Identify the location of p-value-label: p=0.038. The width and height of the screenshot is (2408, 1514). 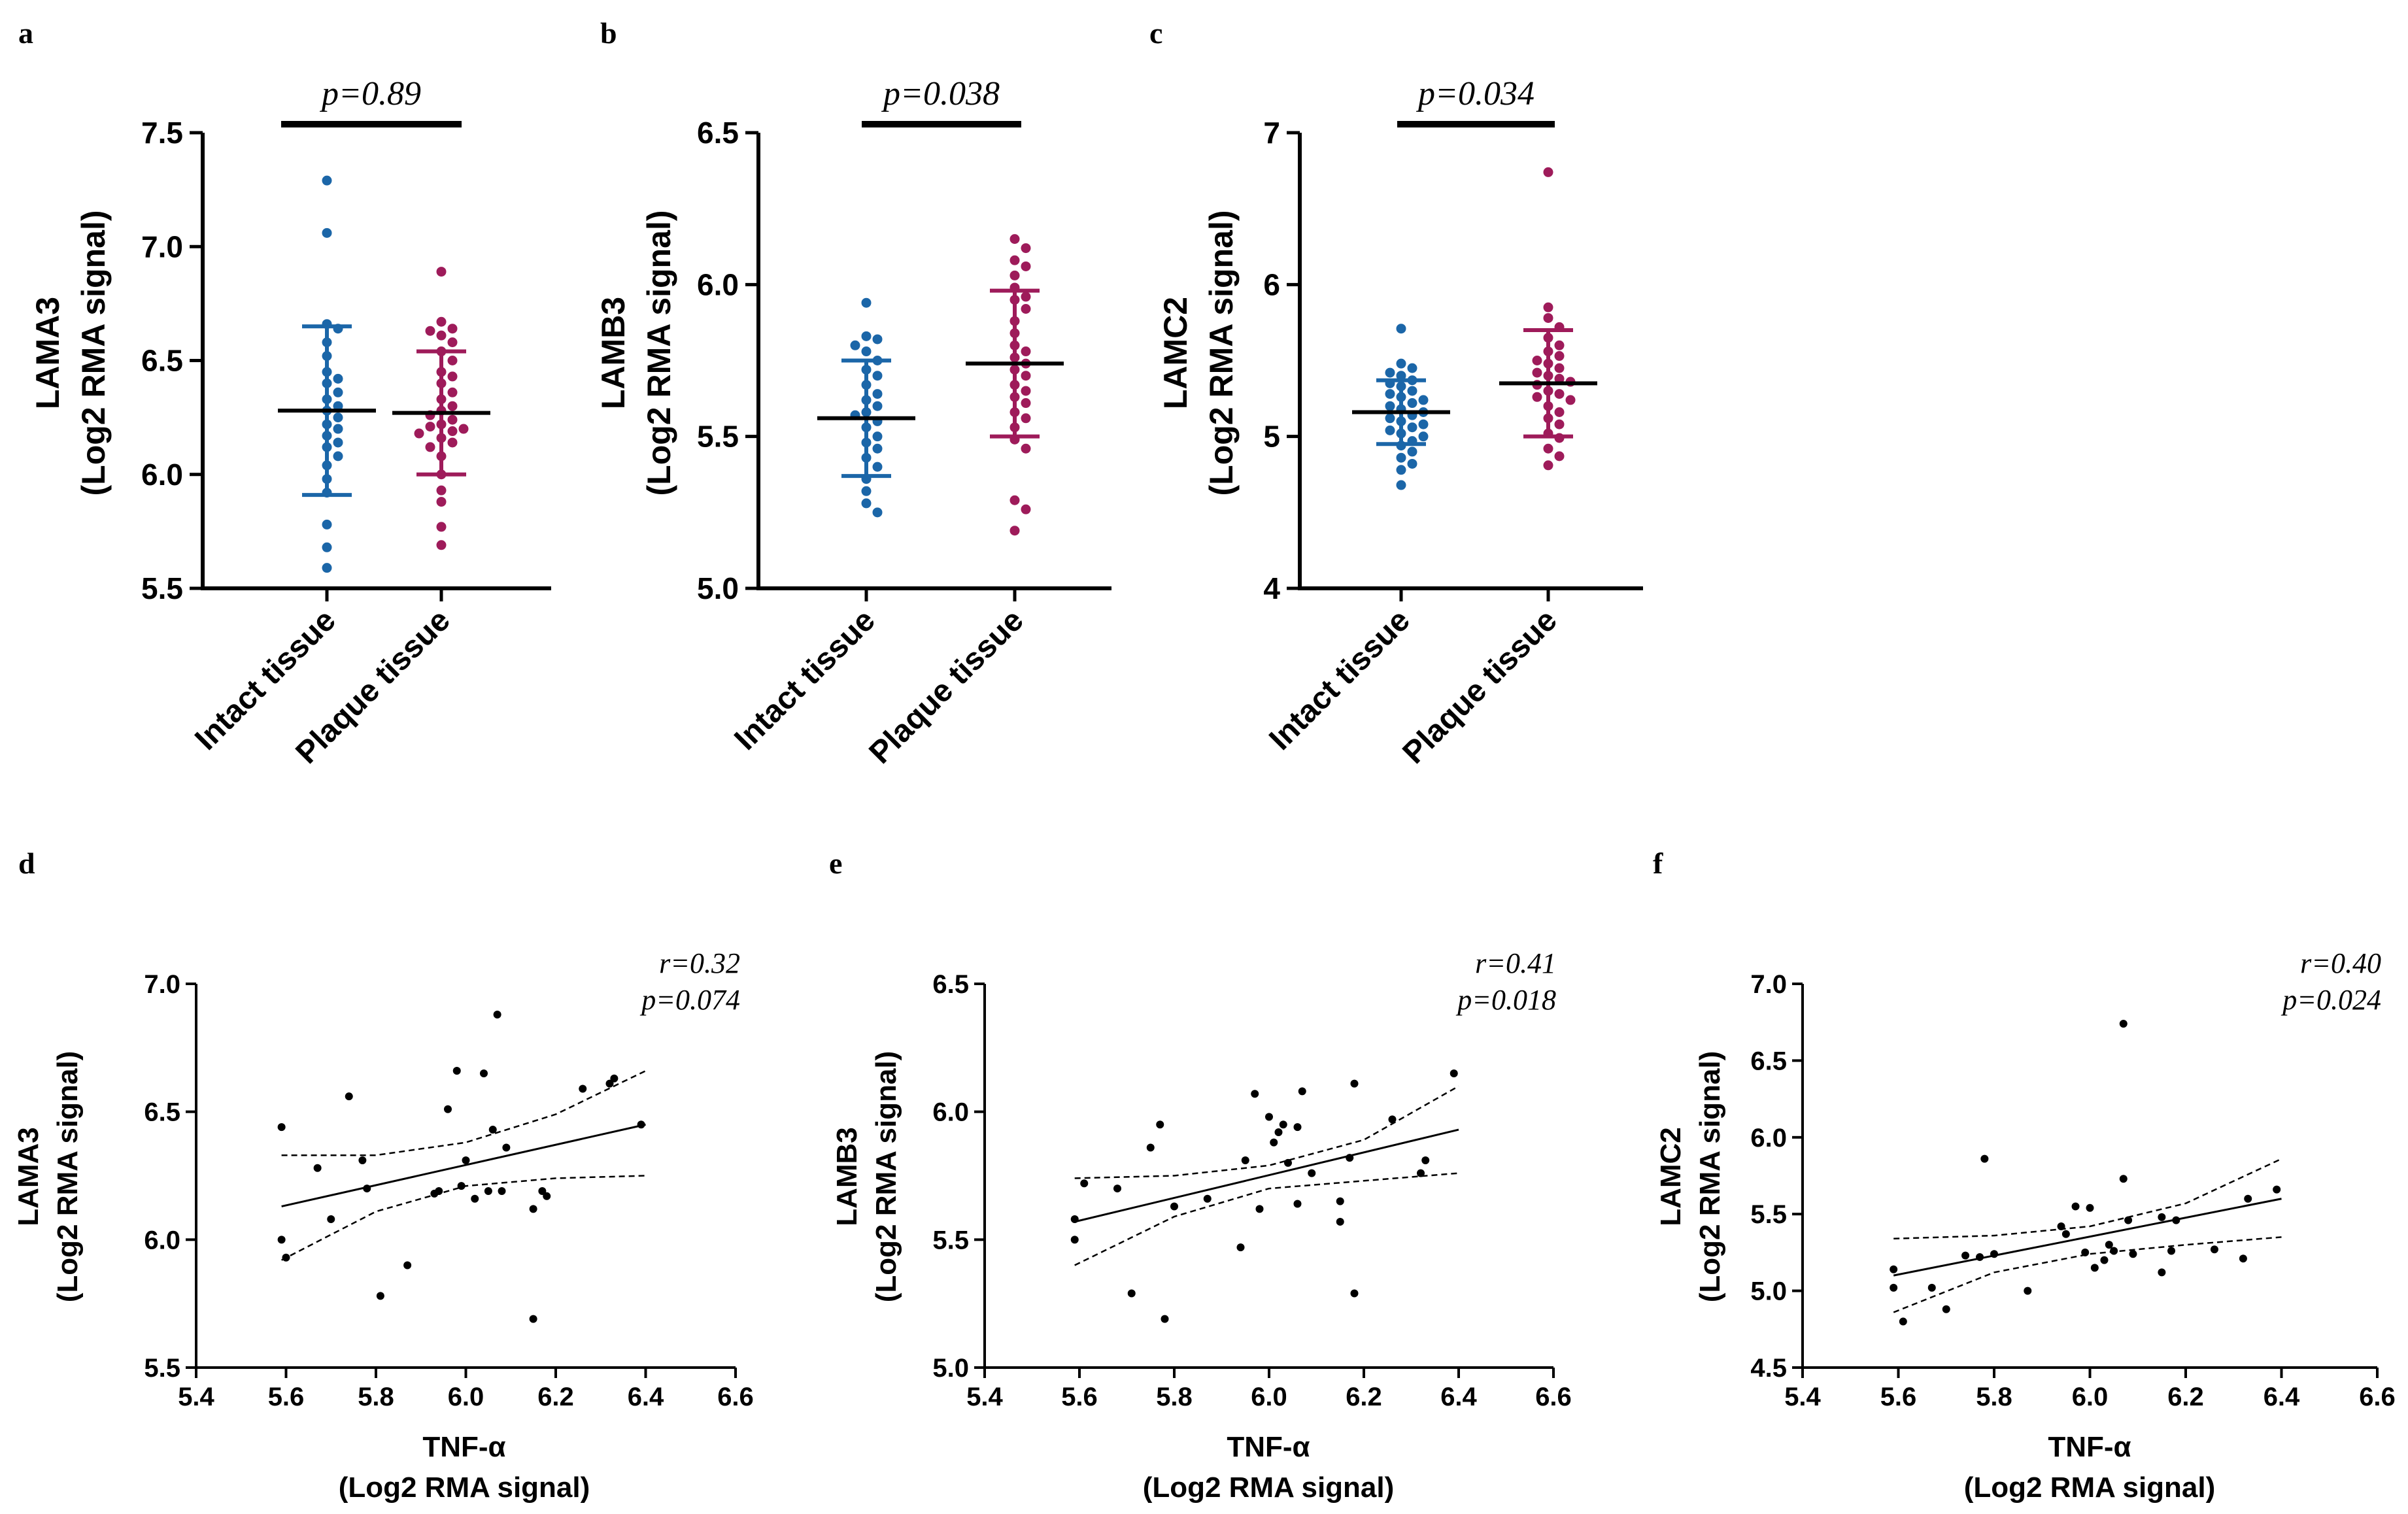
(940, 93).